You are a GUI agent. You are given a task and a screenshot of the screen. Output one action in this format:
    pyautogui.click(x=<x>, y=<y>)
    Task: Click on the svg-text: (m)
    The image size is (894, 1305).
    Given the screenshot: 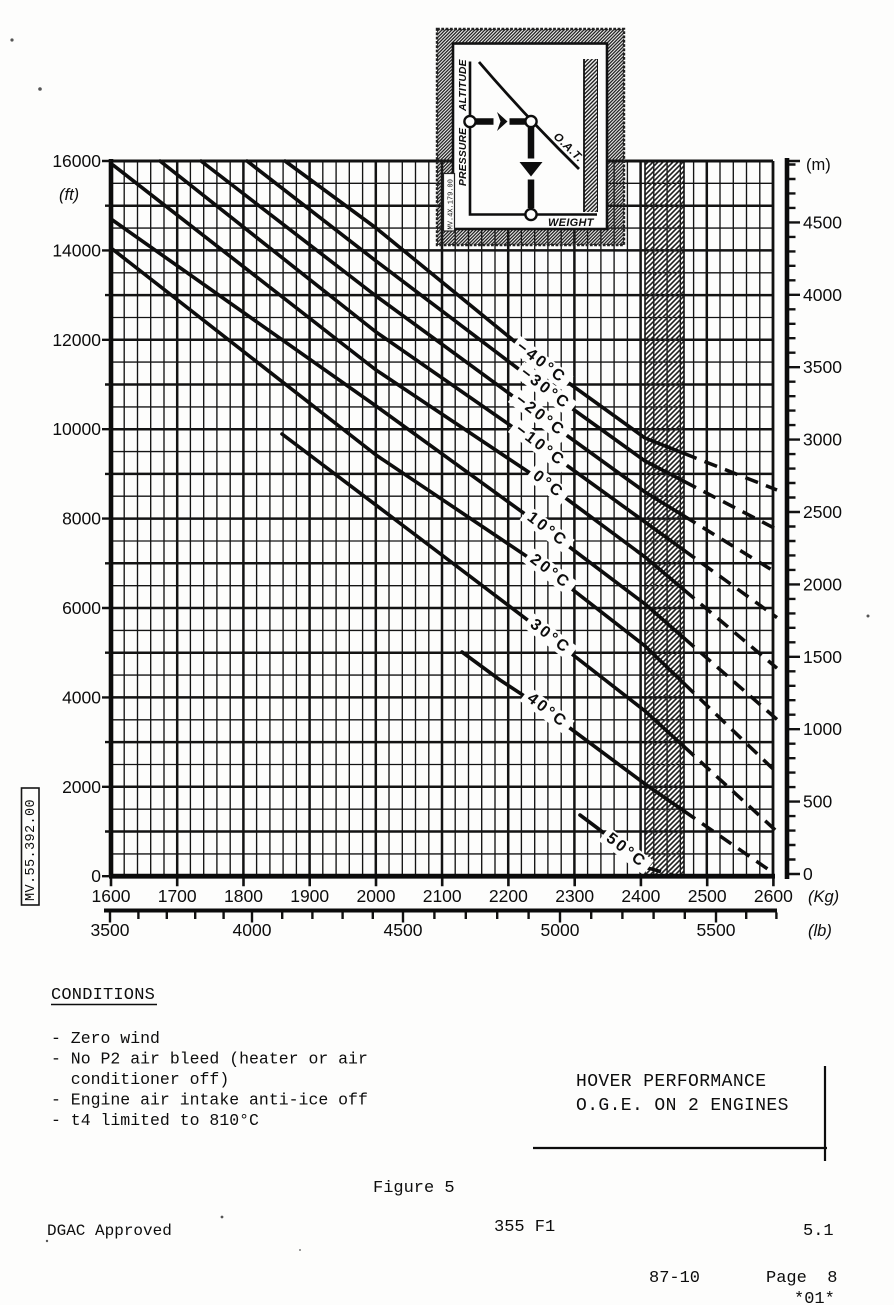 What is the action you would take?
    pyautogui.click(x=818, y=165)
    